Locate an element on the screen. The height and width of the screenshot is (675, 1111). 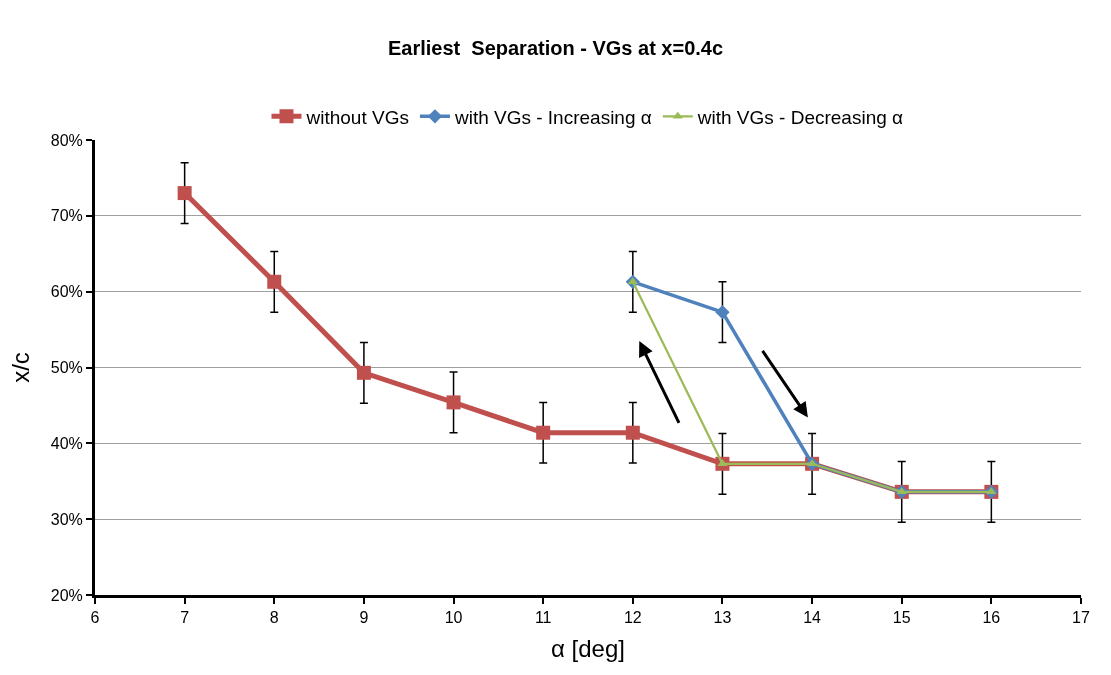
x-tick-label: 11 is located at coordinates (543, 618).